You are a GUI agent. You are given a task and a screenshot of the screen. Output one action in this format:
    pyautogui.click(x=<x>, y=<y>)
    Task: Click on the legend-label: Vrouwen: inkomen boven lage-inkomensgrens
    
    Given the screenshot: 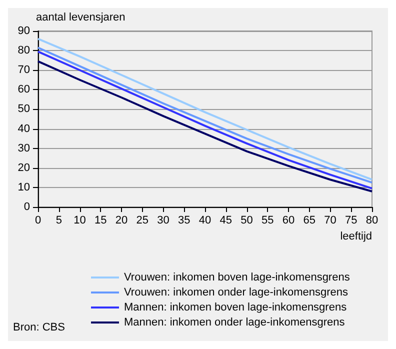 What is the action you would take?
    pyautogui.click(x=237, y=278)
    